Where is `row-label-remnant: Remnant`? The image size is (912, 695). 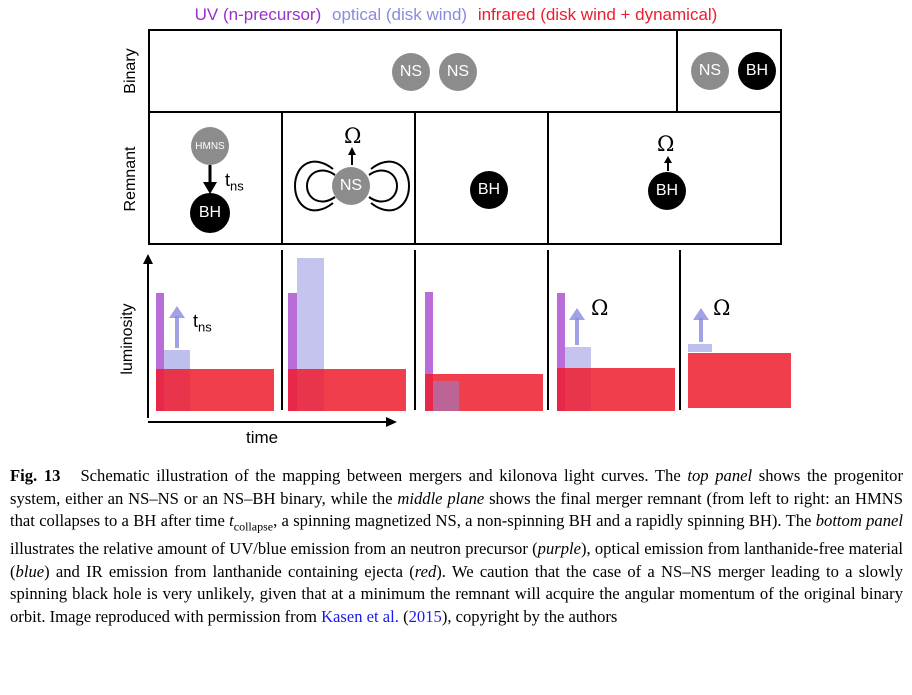 row-label-remnant: Remnant is located at coordinates (130, 179).